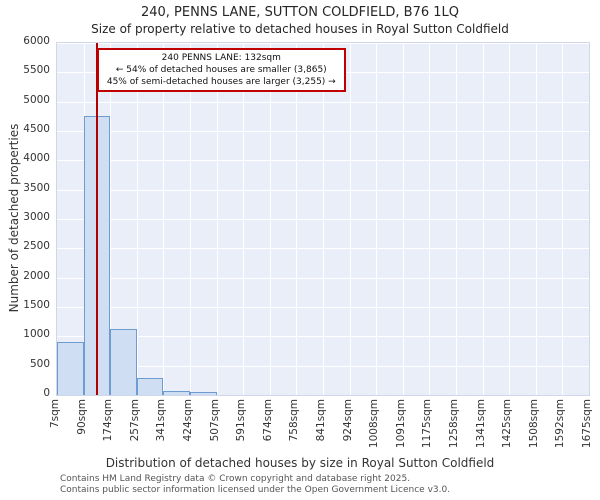 This screenshot has width=600, height=500. What do you see at coordinates (507, 424) in the screenshot?
I see `x-tick-label: 1425sqm` at bounding box center [507, 424].